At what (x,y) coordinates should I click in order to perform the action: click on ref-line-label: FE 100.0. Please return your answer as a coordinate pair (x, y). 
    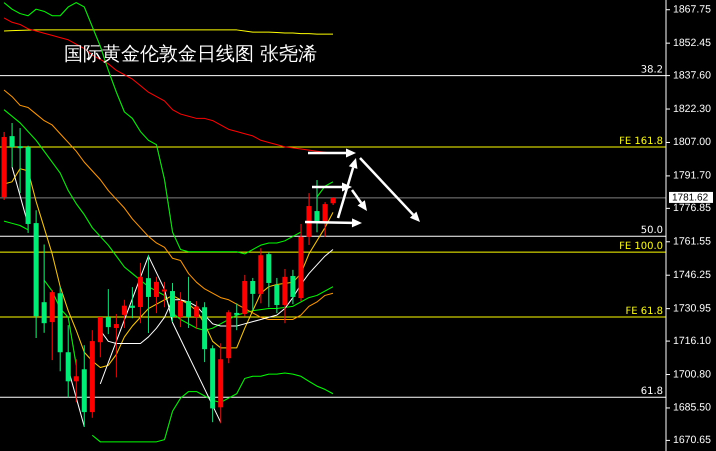
    Looking at the image, I should click on (641, 246).